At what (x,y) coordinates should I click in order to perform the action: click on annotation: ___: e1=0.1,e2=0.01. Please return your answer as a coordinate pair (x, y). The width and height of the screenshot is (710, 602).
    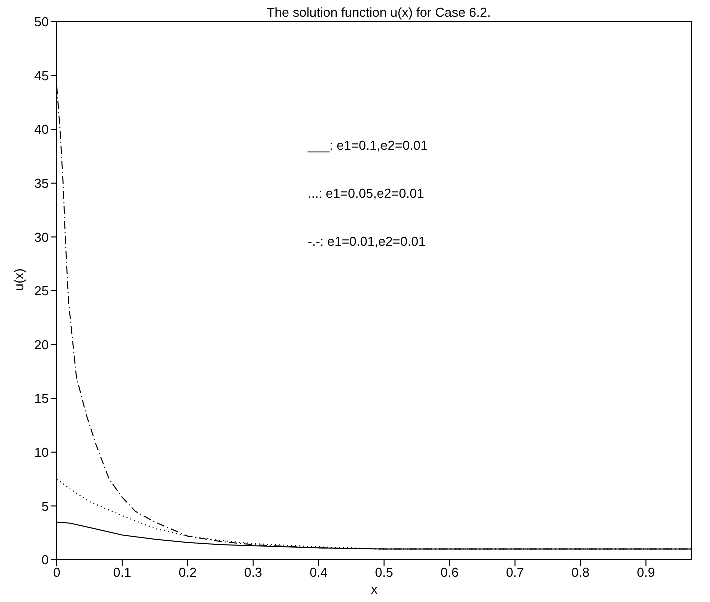
    Looking at the image, I should click on (368, 145).